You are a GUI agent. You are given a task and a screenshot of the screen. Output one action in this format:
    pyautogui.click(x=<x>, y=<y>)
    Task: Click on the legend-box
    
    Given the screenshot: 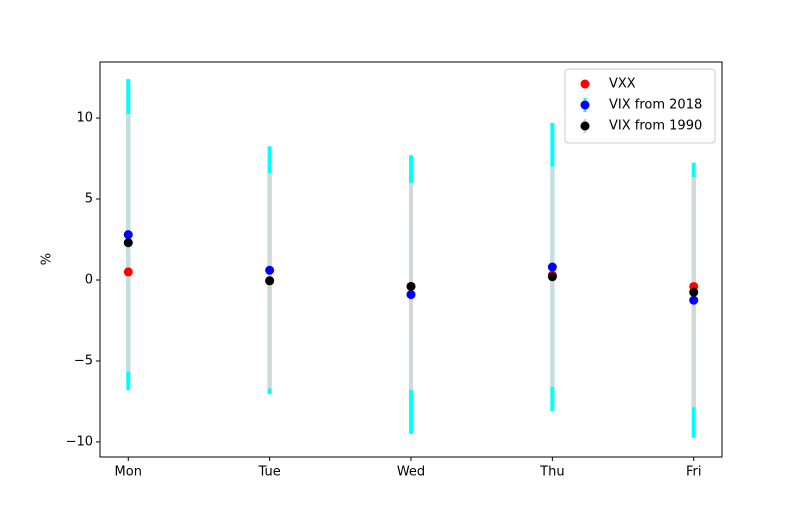 What is the action you would take?
    pyautogui.click(x=640, y=106)
    